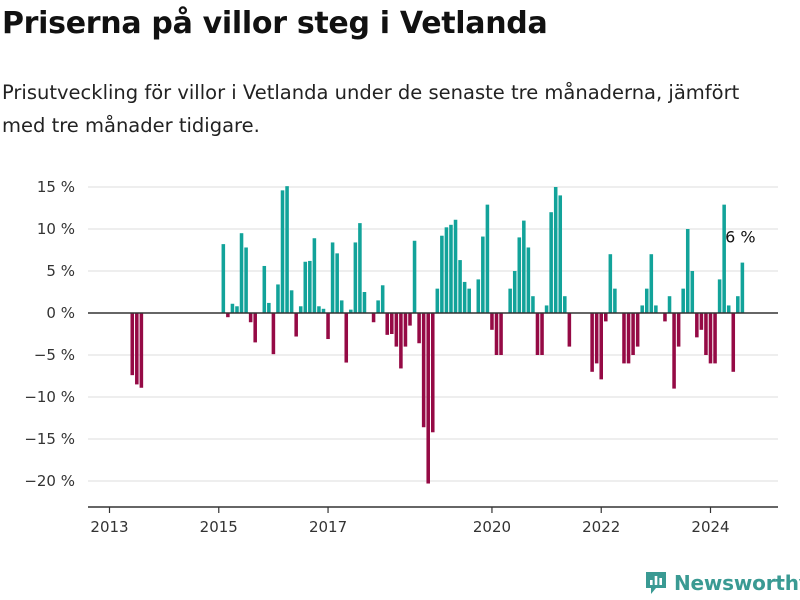 The height and width of the screenshot is (600, 800). Describe the element at coordinates (56, 187) in the screenshot. I see `y-tick-label: 15 %` at that location.